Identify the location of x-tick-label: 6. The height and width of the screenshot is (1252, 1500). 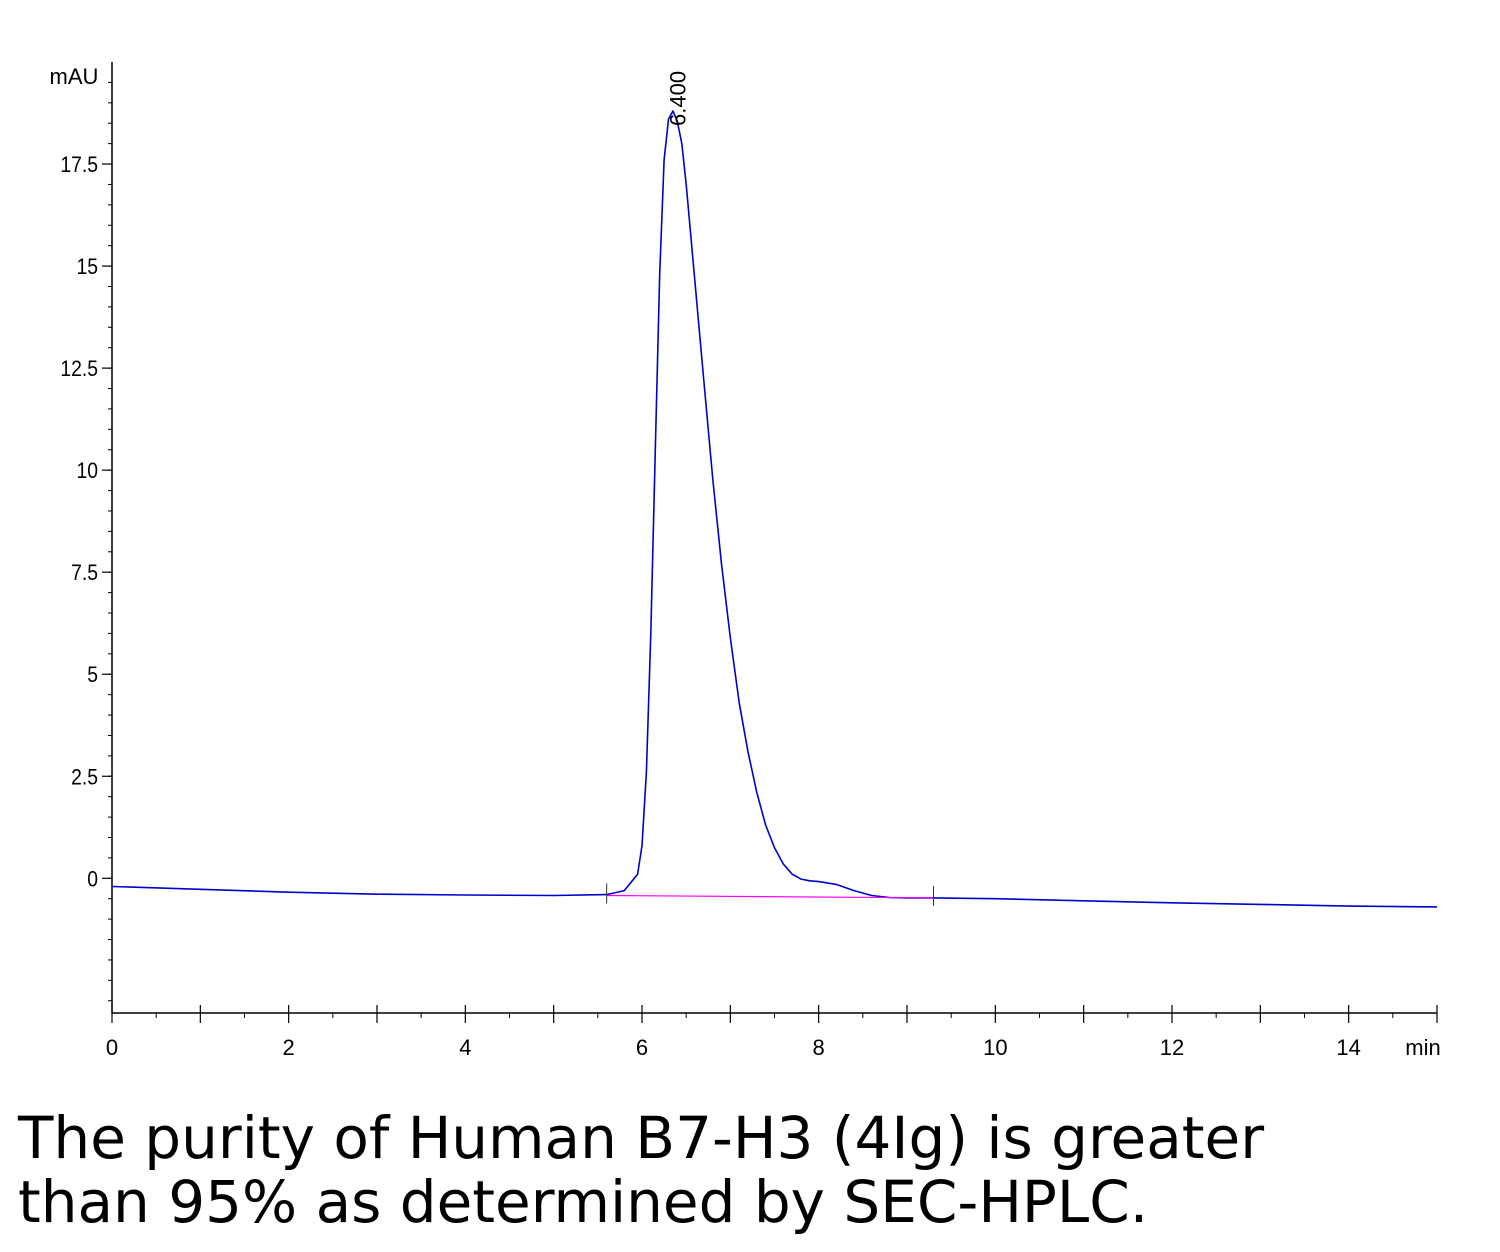
(642, 1047).